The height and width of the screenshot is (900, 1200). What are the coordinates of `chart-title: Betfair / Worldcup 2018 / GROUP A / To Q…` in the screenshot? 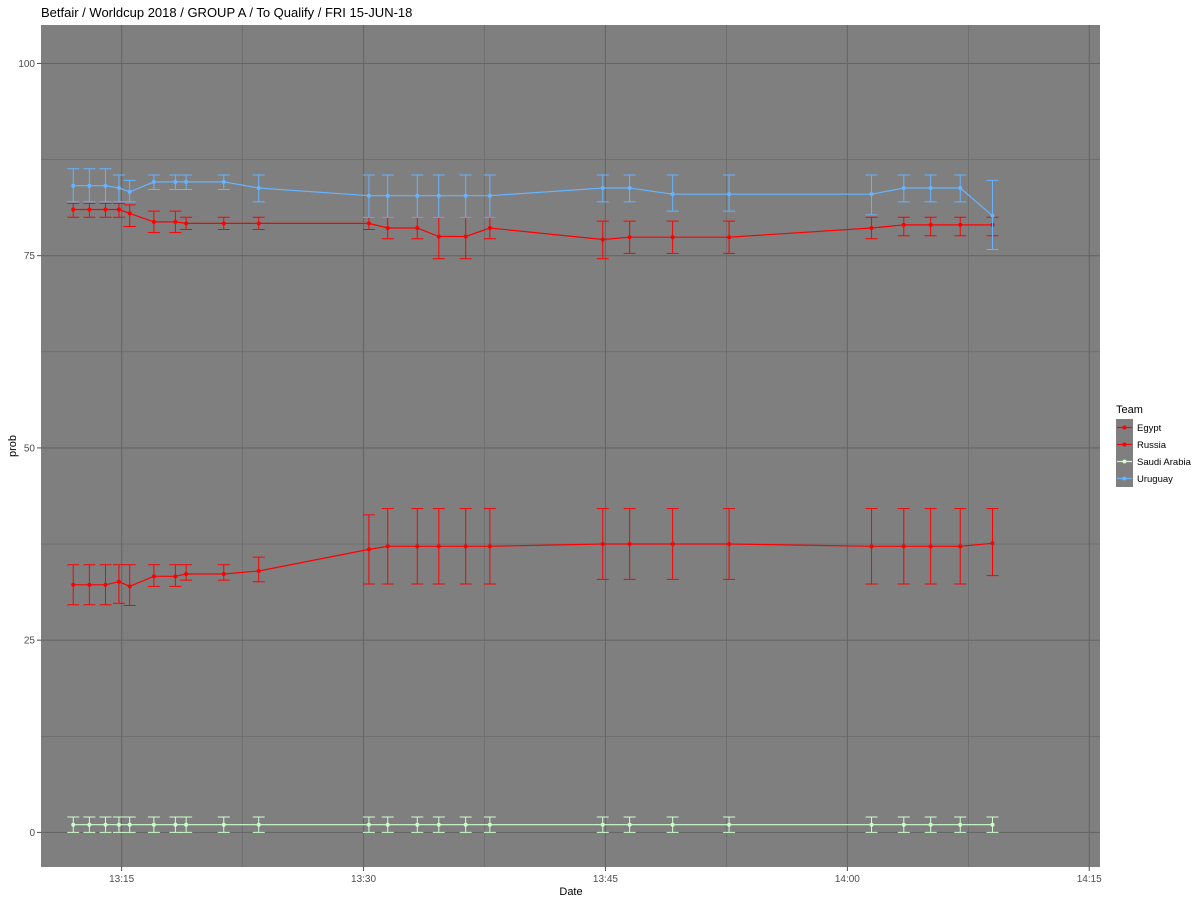 It's located at (226, 12).